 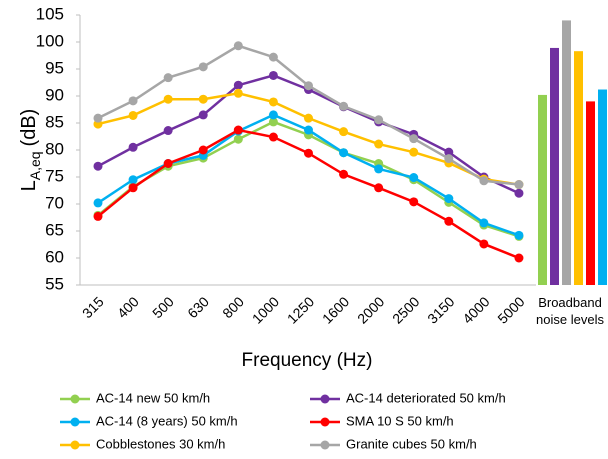 I want to click on legend-label: AC-14 new 50 km/h, so click(x=153, y=397).